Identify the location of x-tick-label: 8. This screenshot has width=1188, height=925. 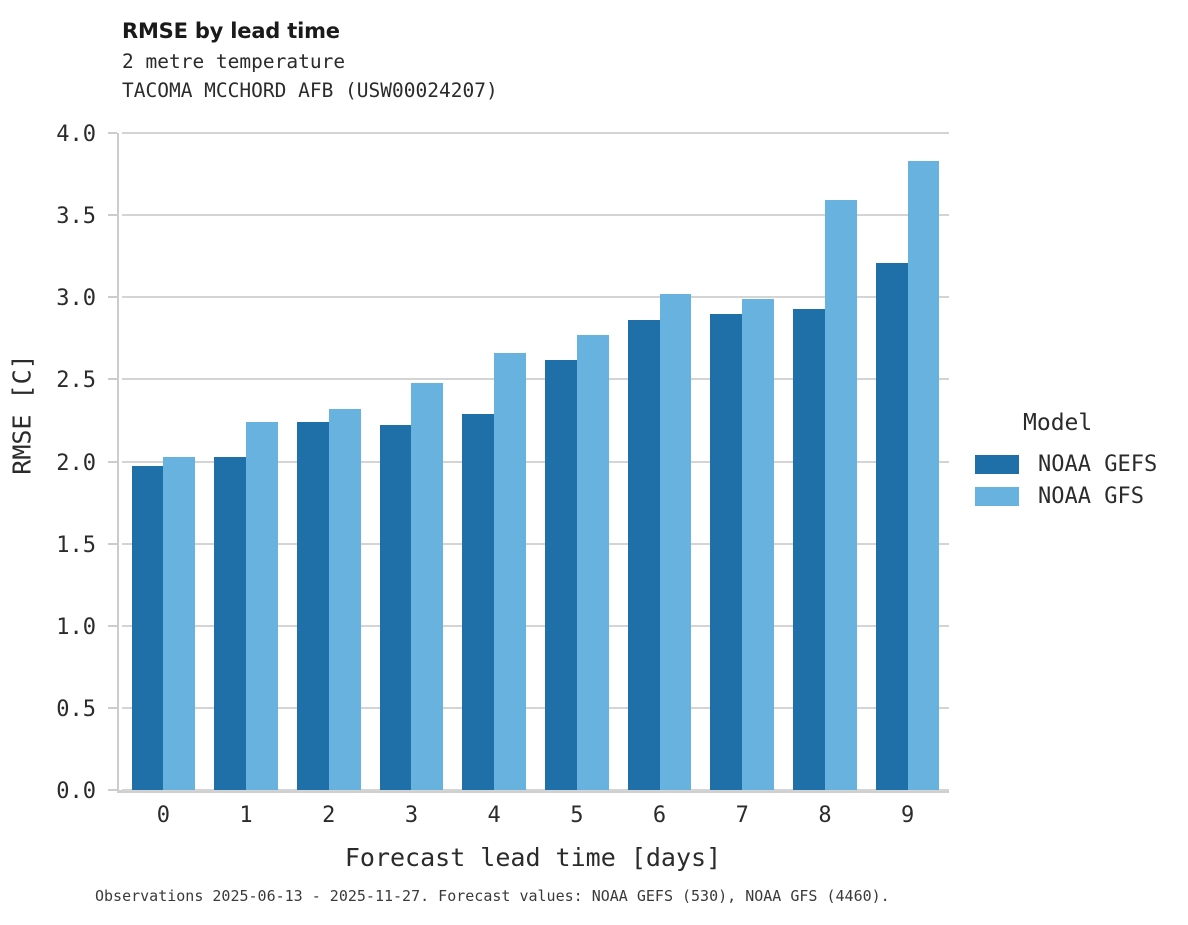
(825, 815).